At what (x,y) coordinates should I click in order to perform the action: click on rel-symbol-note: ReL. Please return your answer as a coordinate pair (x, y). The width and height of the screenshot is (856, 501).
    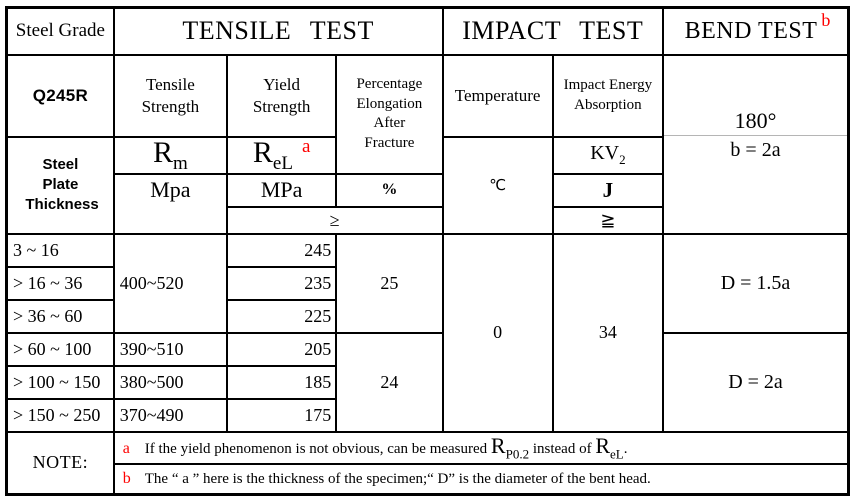
    Looking at the image, I should click on (609, 447).